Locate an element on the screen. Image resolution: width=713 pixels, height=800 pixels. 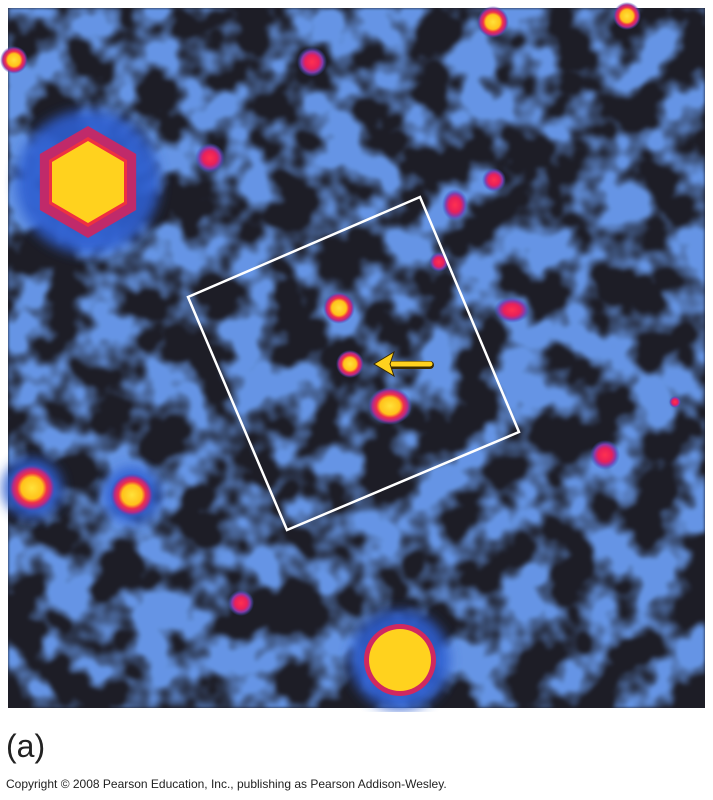
panel-label: (a) is located at coordinates (26, 746).